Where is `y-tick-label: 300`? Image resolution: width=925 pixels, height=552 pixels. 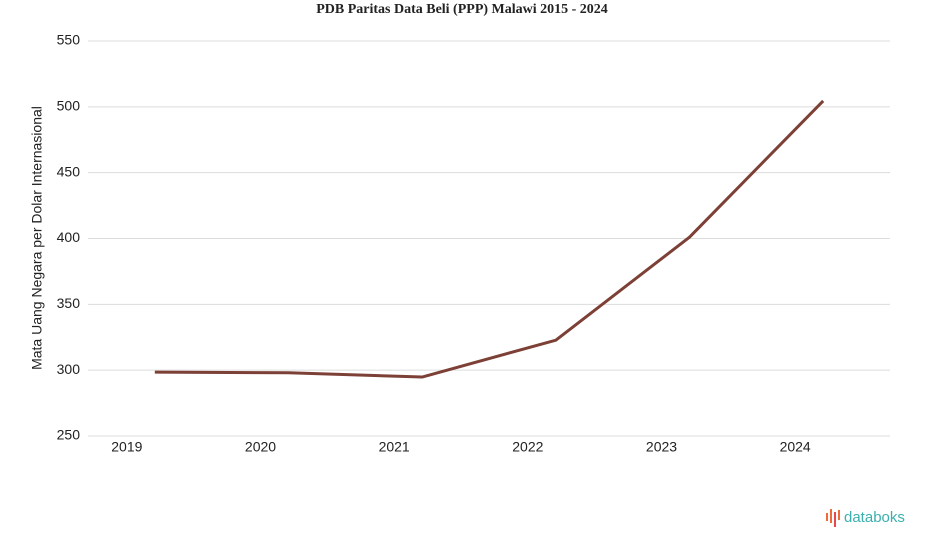
y-tick-label: 300 is located at coordinates (69, 369).